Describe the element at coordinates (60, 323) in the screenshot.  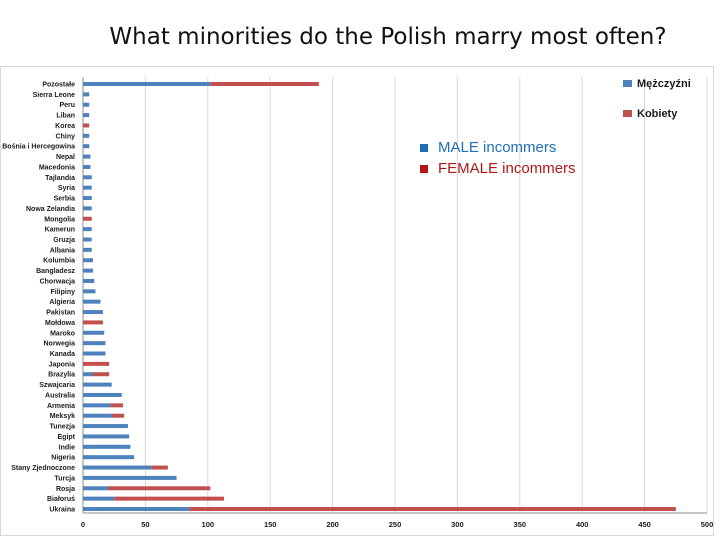
I see `y-tick-label: Mołdowa` at that location.